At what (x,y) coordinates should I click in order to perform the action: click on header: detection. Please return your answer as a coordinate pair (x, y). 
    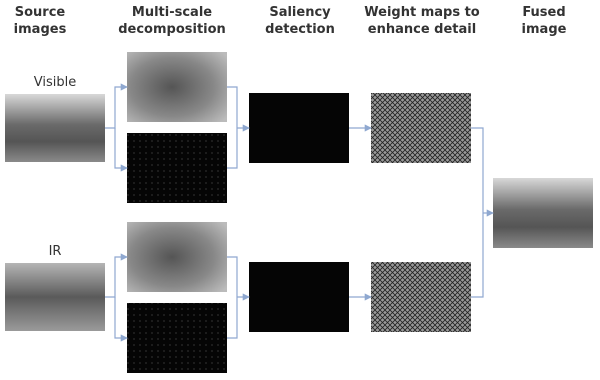
    Looking at the image, I should click on (300, 29).